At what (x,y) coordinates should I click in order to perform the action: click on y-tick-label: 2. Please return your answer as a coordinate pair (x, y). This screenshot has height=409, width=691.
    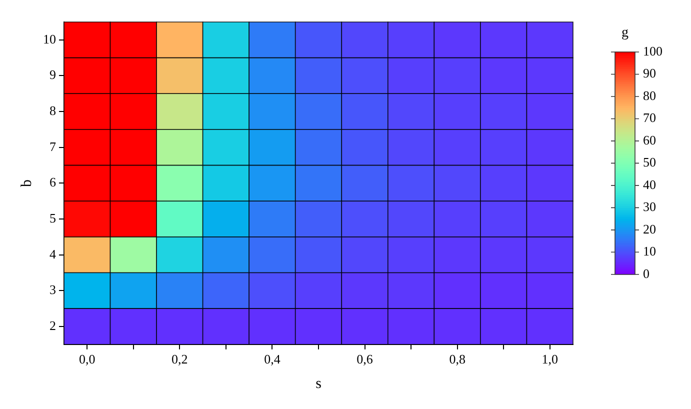
    Looking at the image, I should click on (53, 325).